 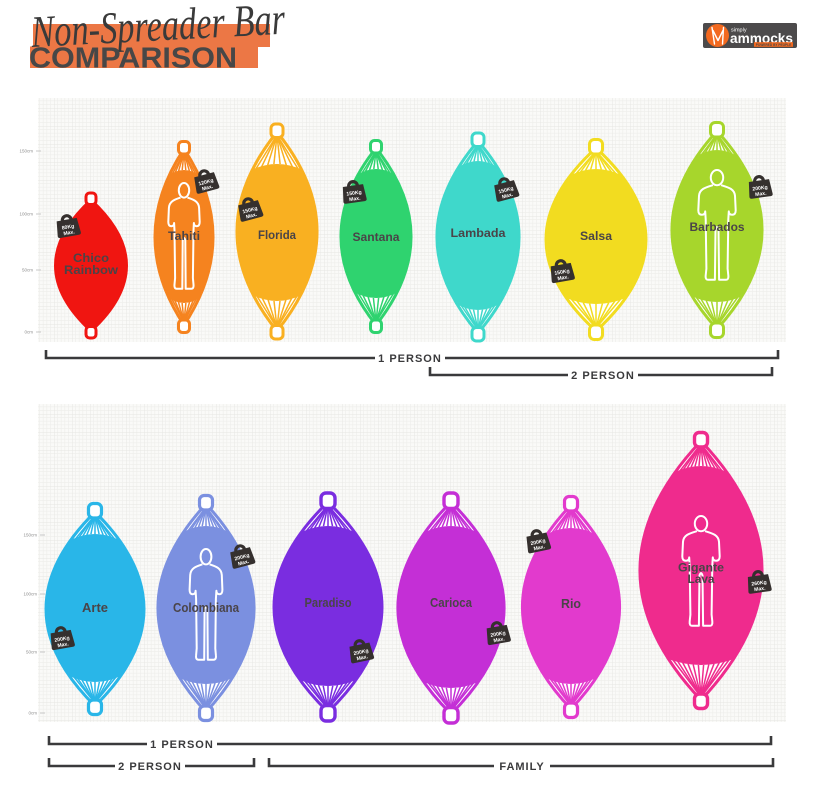 I want to click on svg-text: 120Kg, so click(x=206, y=183).